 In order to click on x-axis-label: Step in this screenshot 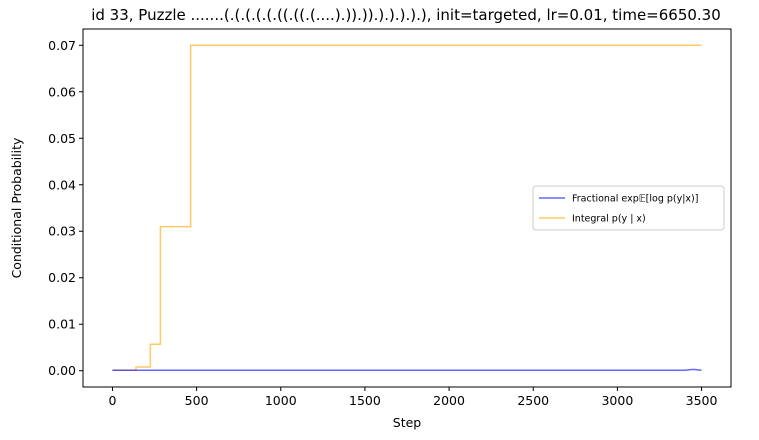, I will do `click(407, 422)`.